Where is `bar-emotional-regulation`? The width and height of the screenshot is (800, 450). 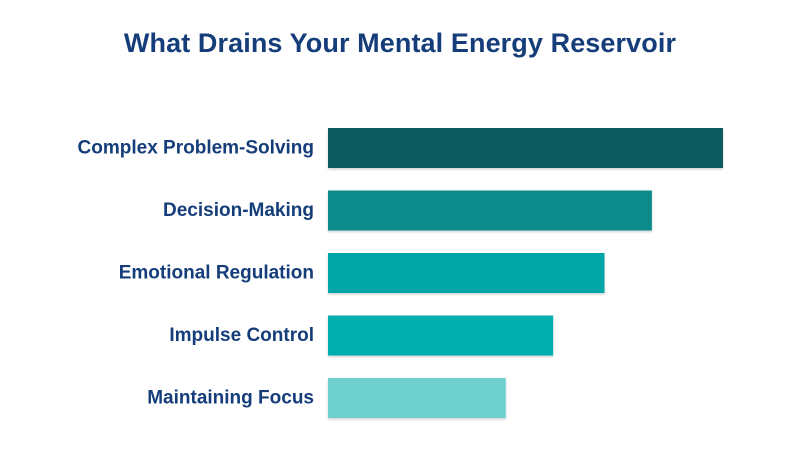 bar-emotional-regulation is located at coordinates (466, 273).